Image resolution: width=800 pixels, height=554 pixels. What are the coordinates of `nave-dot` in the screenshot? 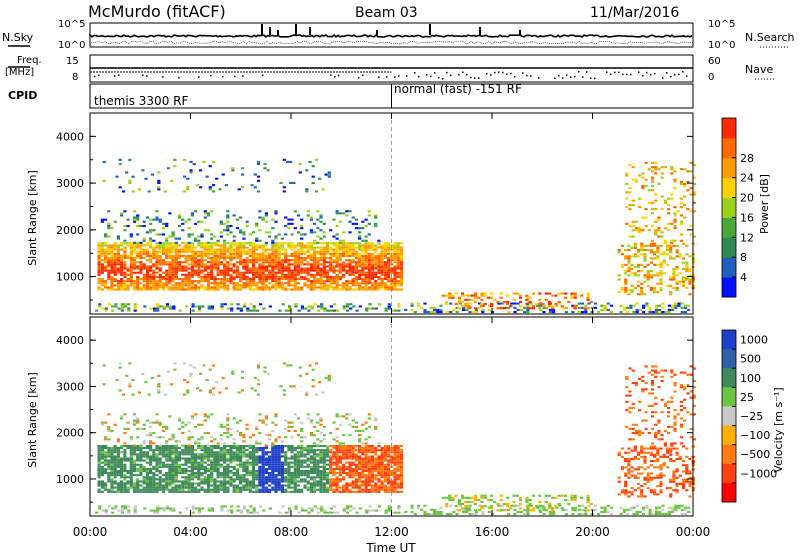 It's located at (211, 75).